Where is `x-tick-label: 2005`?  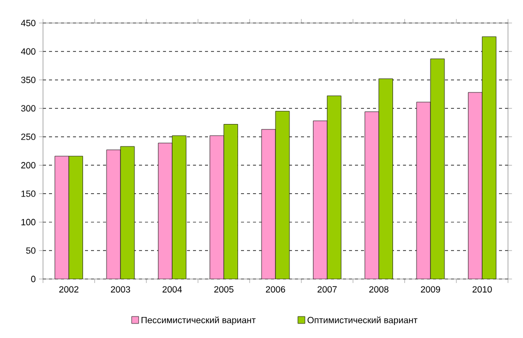
x-tick-label: 2005 is located at coordinates (224, 289).